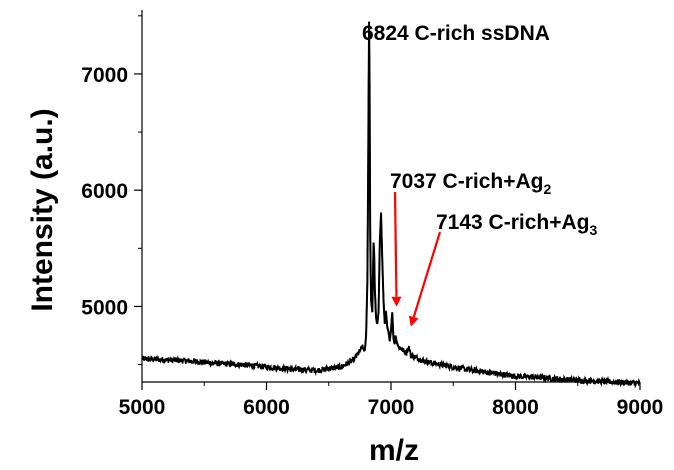 The image size is (674, 470). What do you see at coordinates (42, 209) in the screenshot?
I see `y-axis-title: Intensity (a.u.)` at bounding box center [42, 209].